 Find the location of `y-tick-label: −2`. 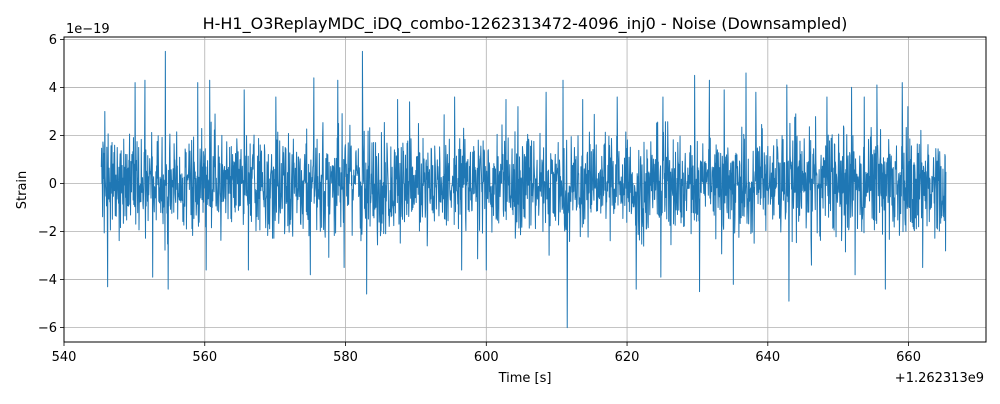

y-tick-label: −2 is located at coordinates (47, 232).